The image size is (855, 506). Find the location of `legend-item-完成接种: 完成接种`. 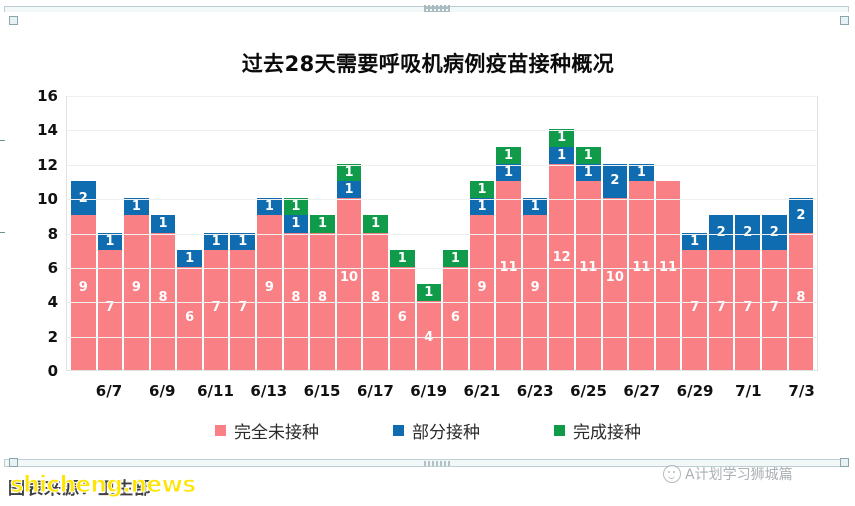

legend-item-完成接种: 完成接种 is located at coordinates (597, 430).